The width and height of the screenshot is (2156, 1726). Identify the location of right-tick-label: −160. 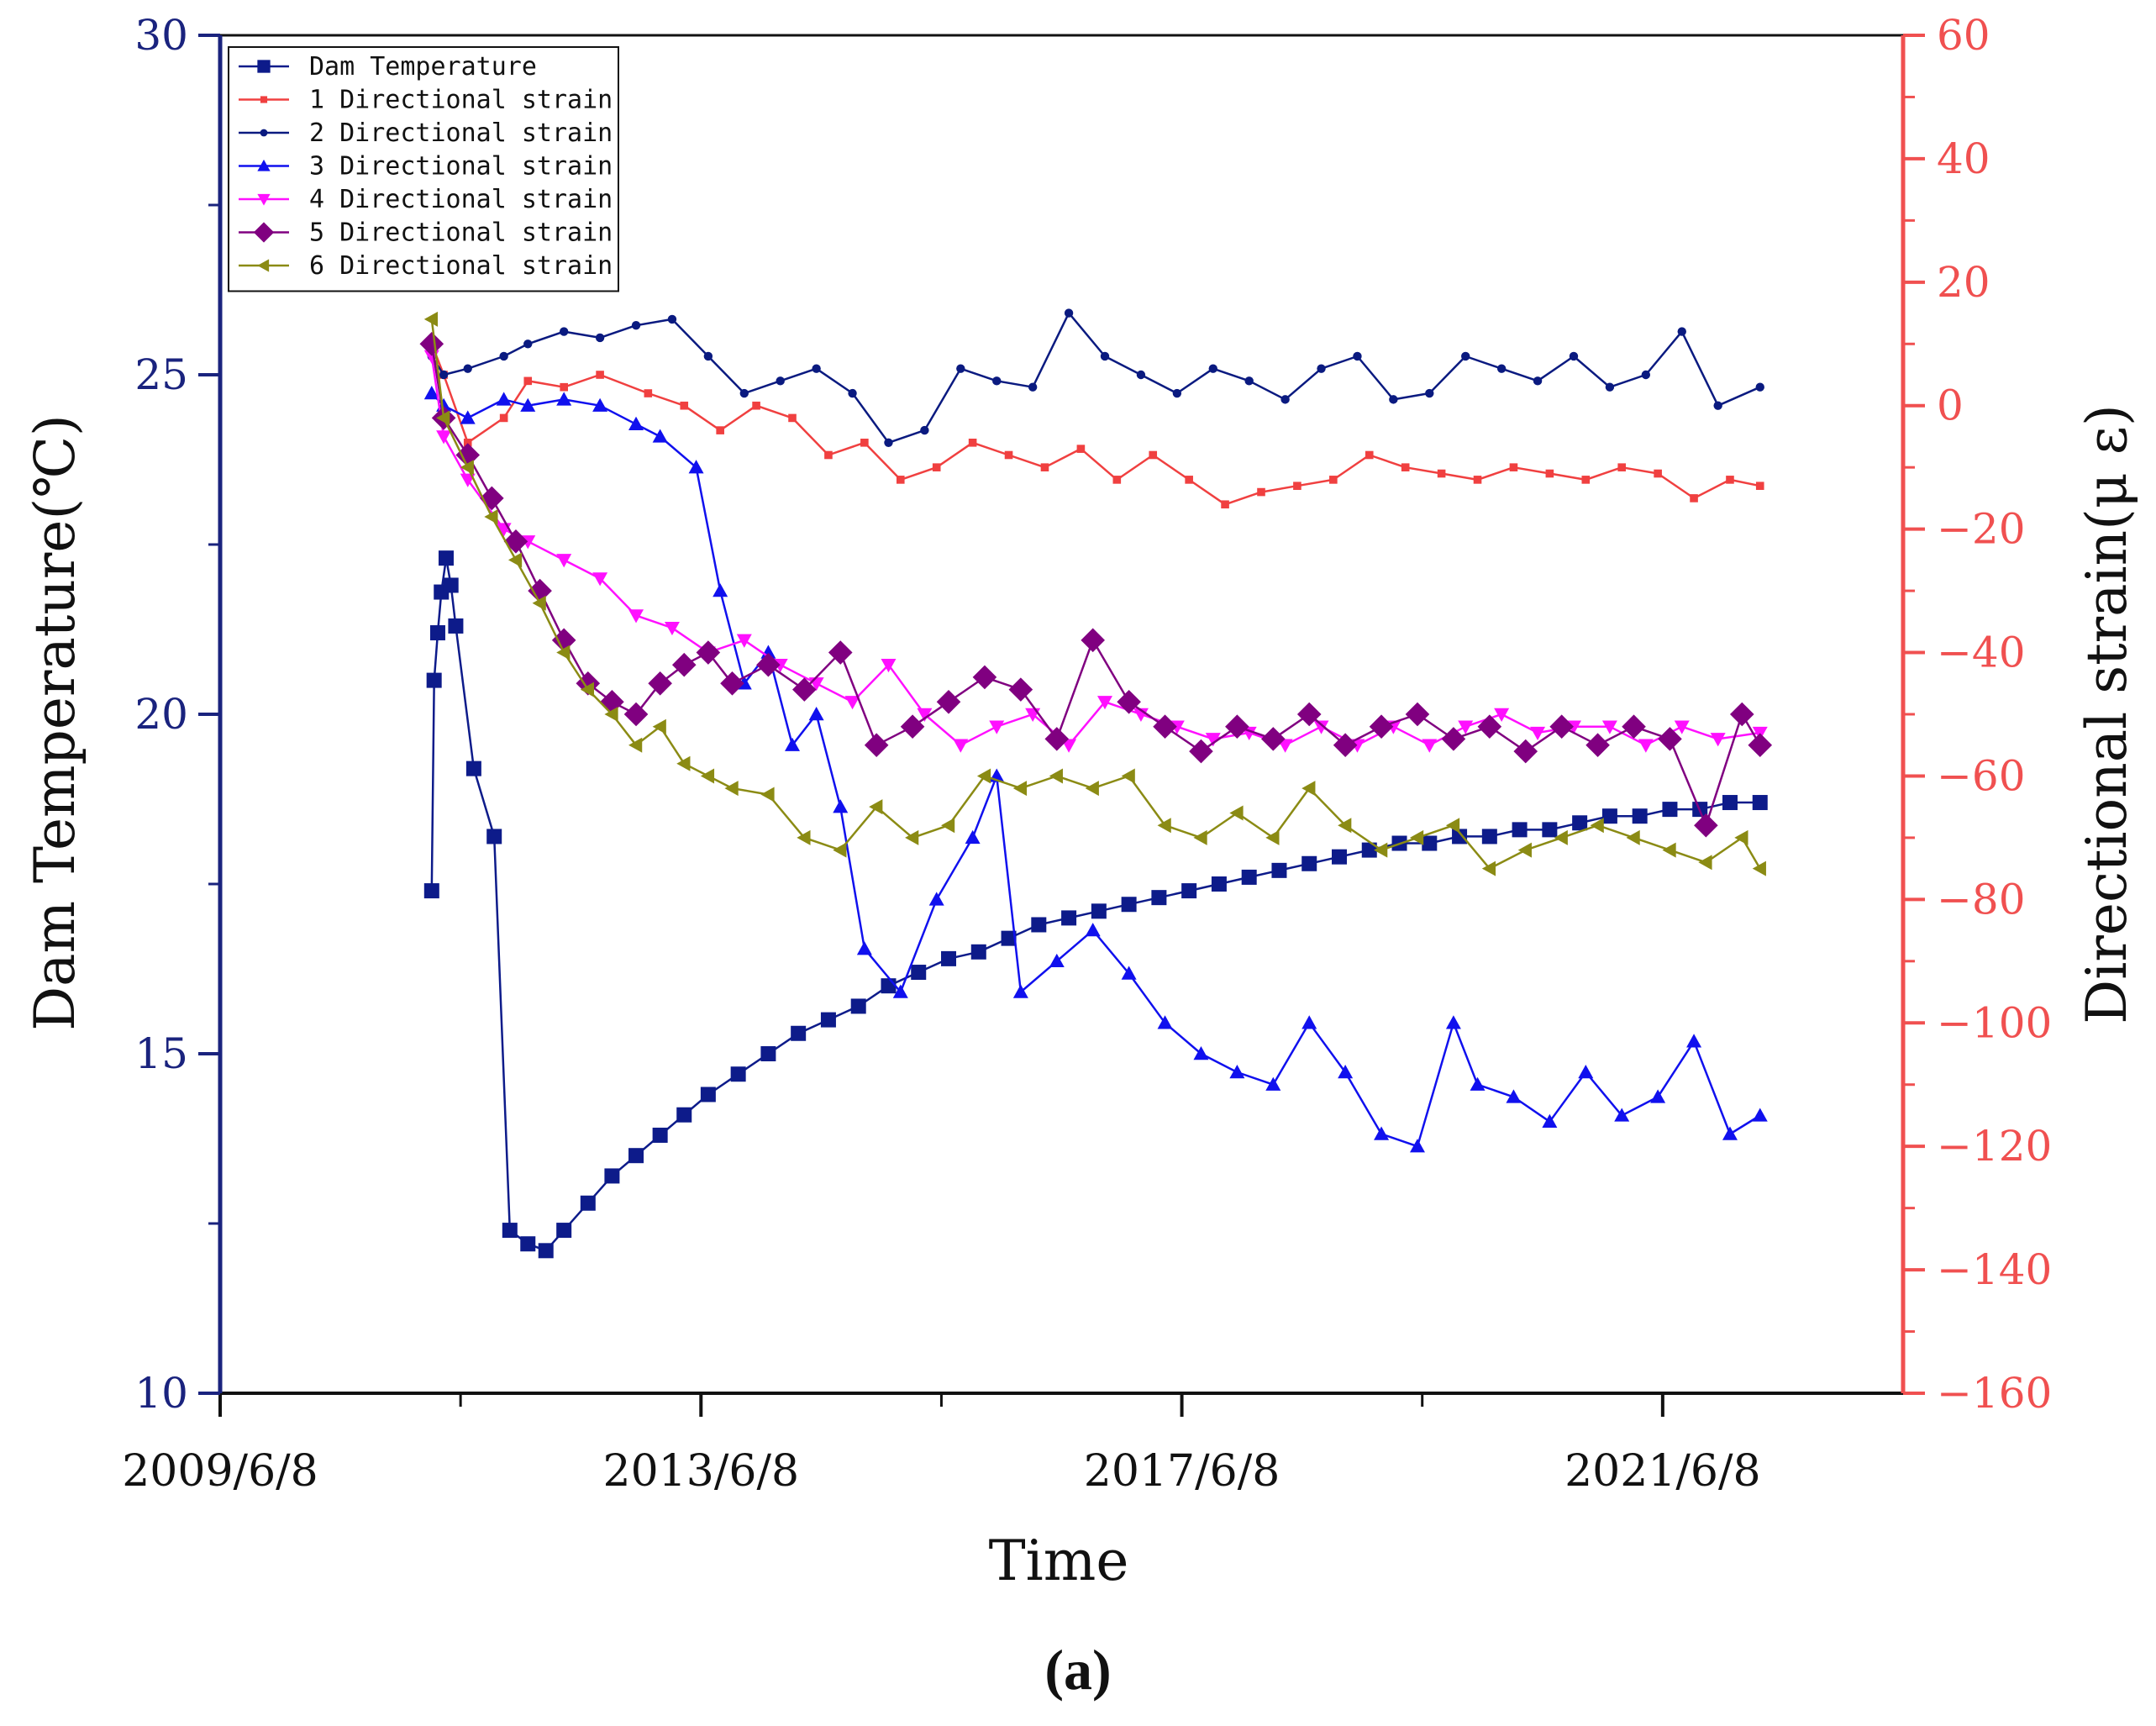
(1994, 1393).